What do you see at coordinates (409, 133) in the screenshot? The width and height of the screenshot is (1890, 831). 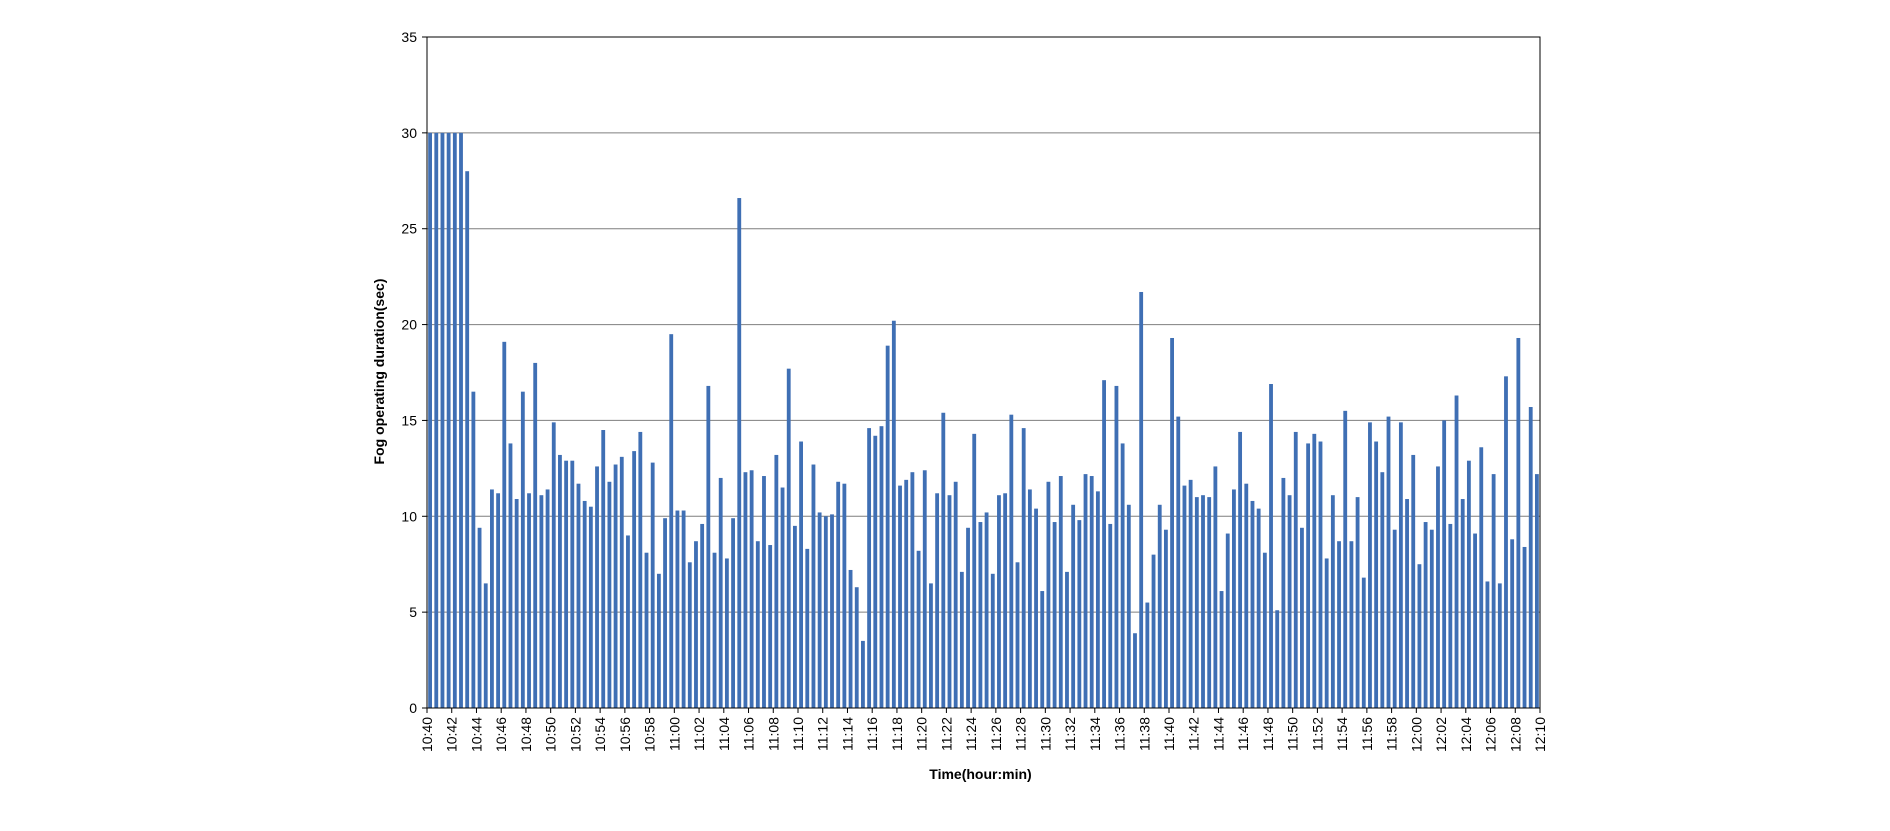 I see `y-tick-label: 30` at bounding box center [409, 133].